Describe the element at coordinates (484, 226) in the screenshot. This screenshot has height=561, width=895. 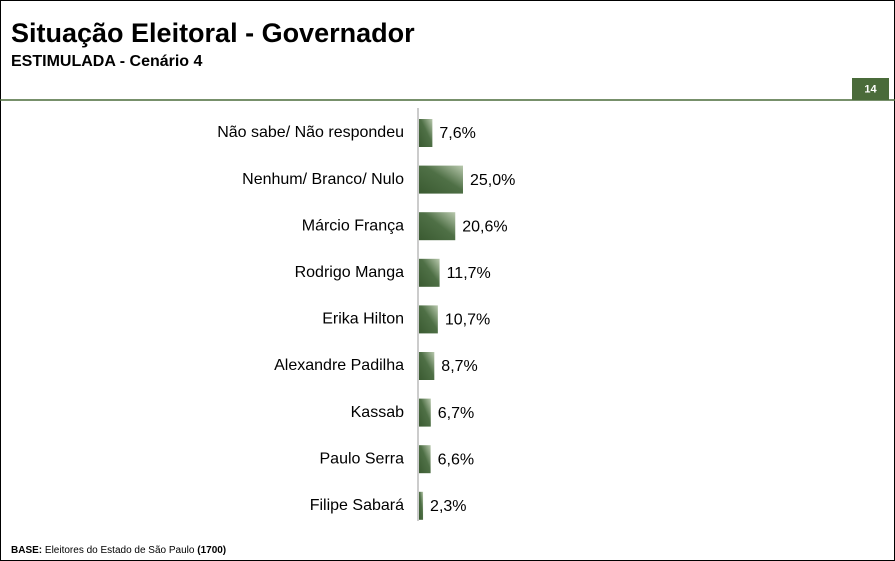
I see `value-label: 20,6%` at that location.